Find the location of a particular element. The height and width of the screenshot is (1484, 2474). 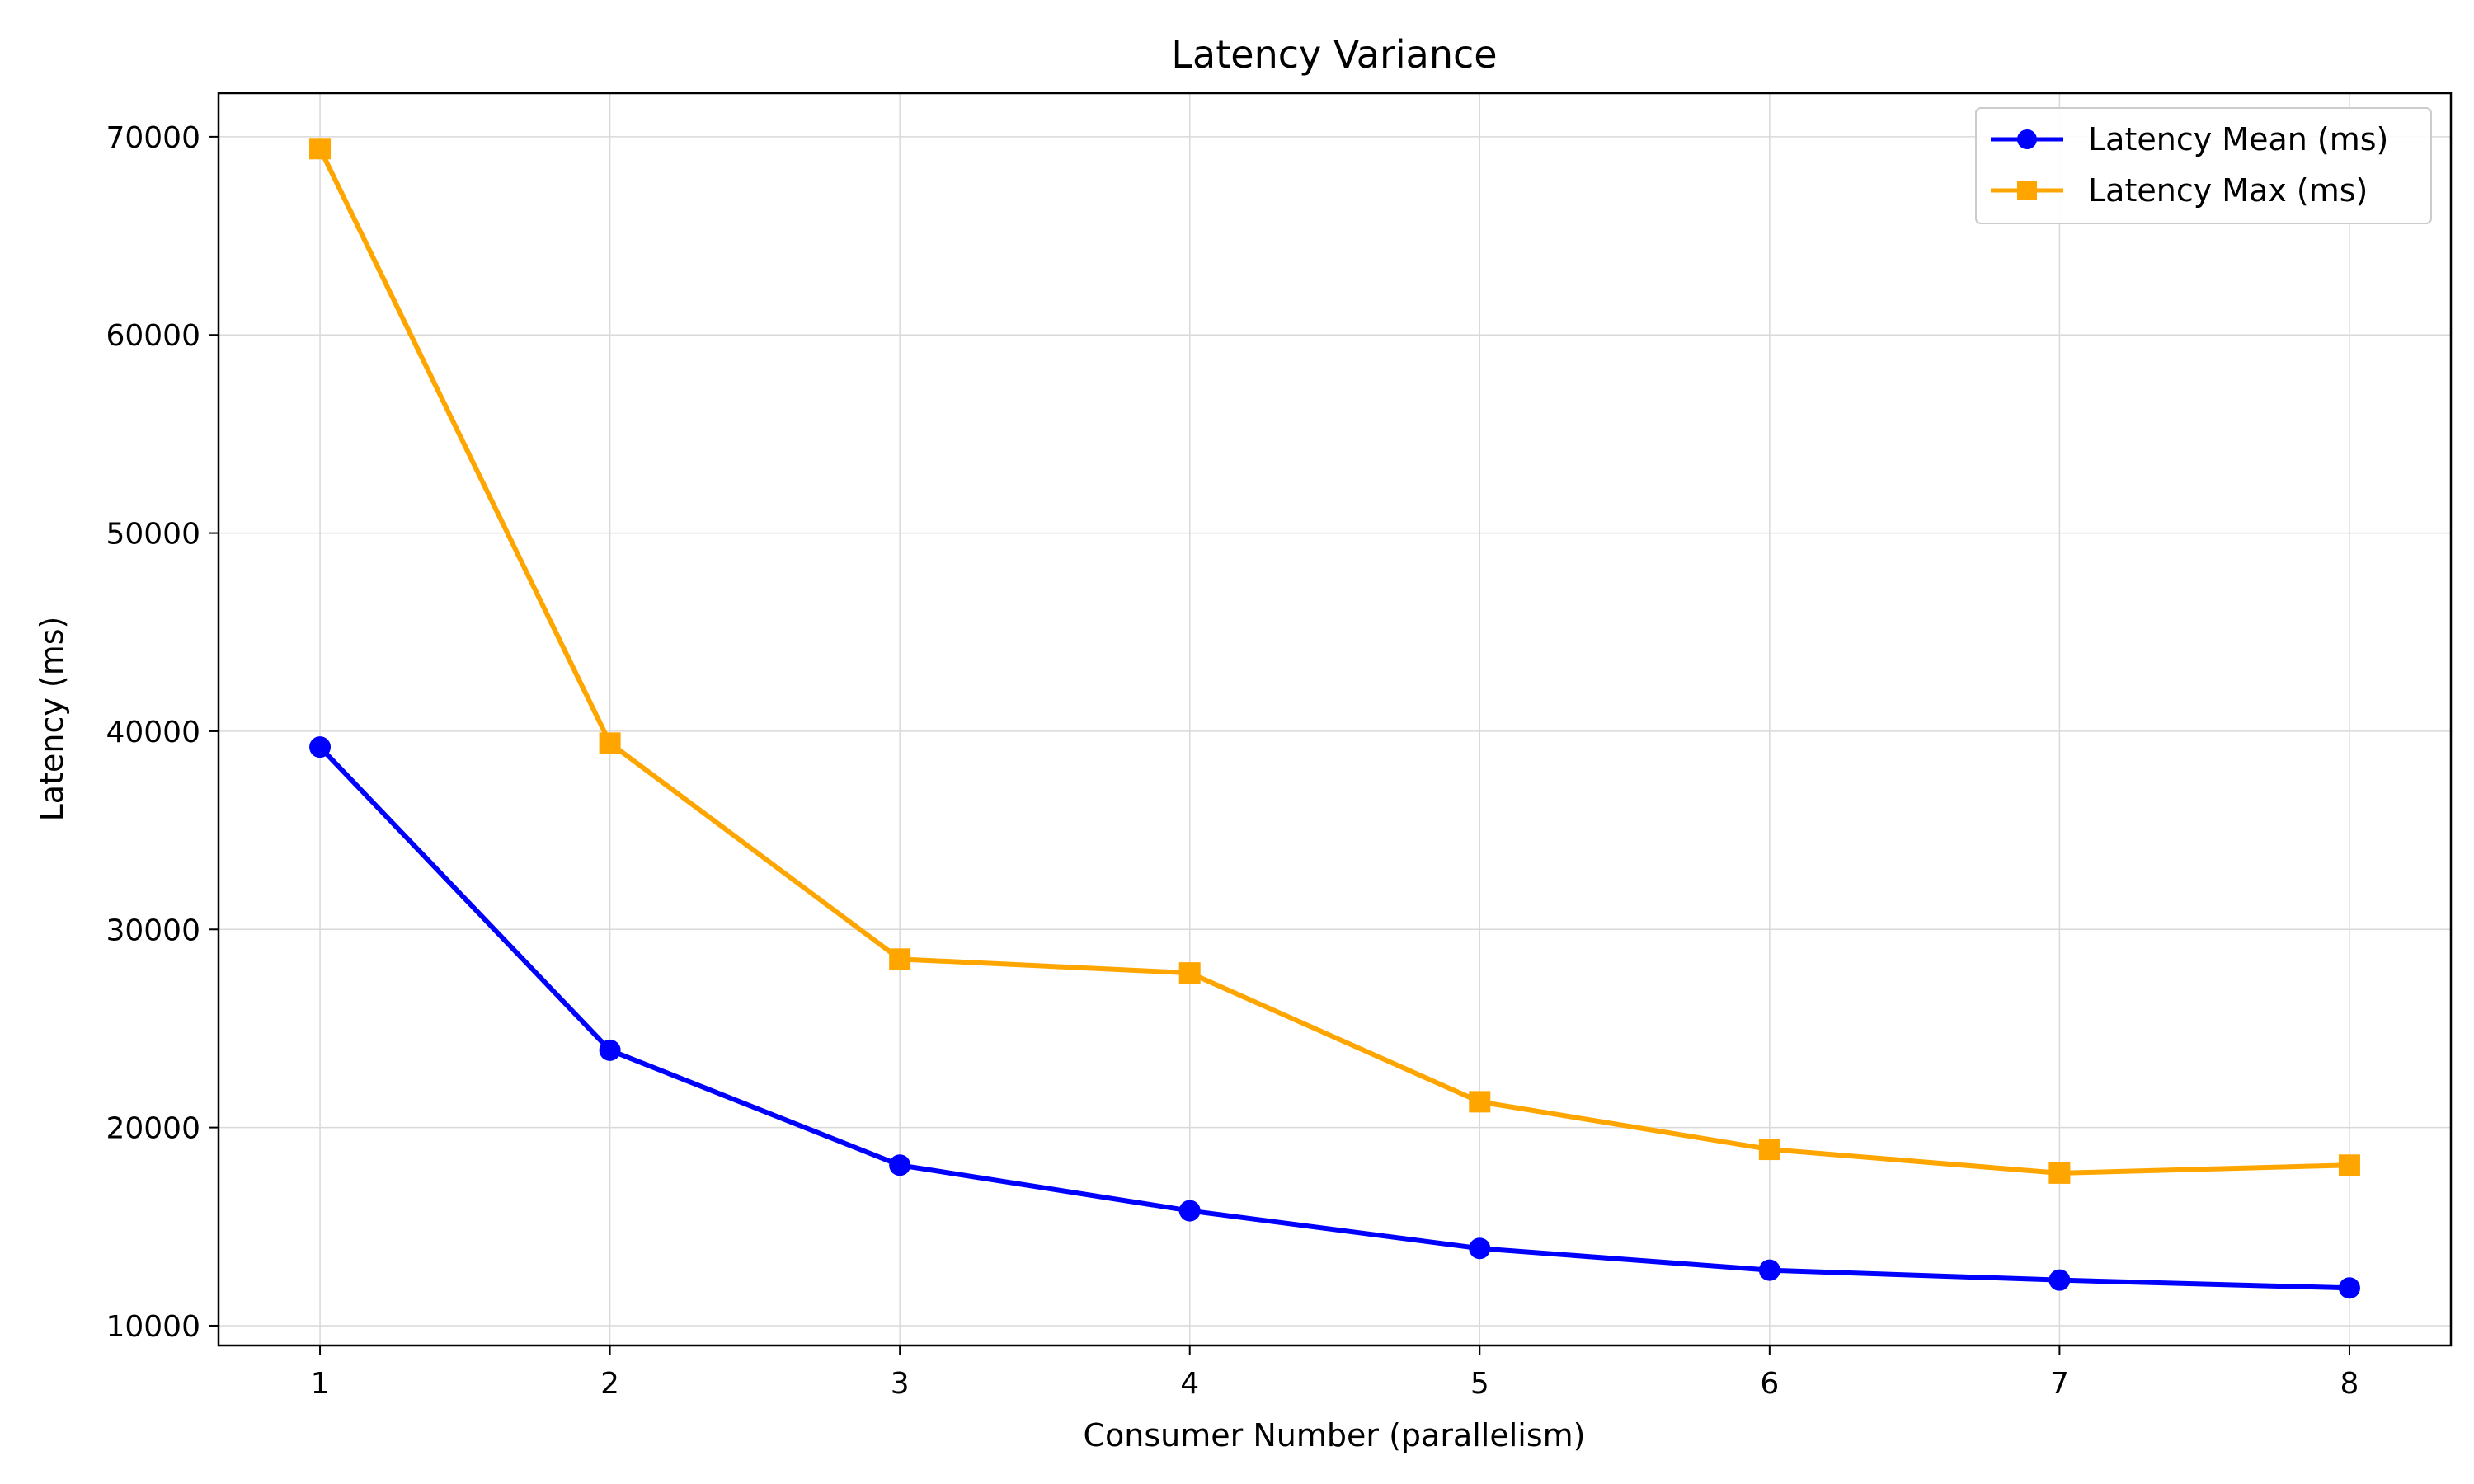

y-axis-label: Latency (ms) is located at coordinates (52, 719).